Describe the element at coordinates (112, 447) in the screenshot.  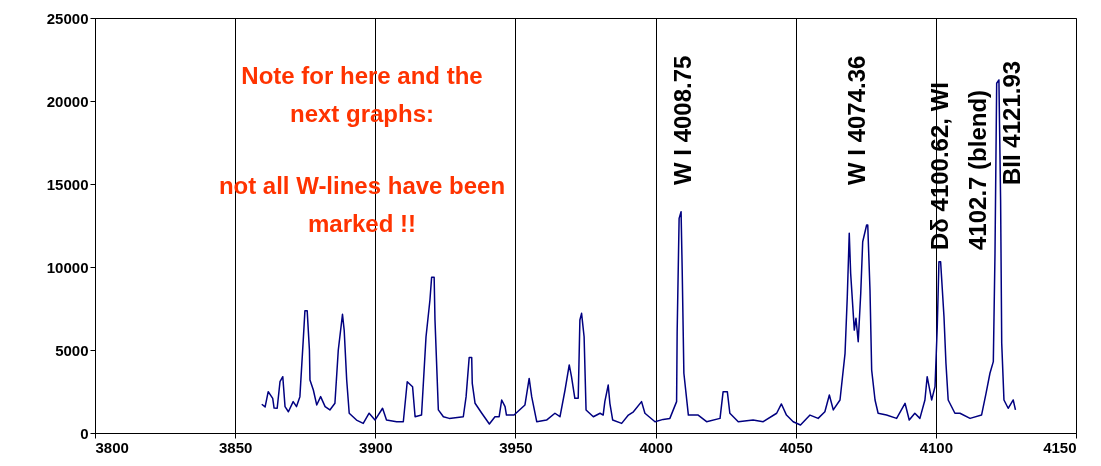
I see `x-tick-label: 3800` at that location.